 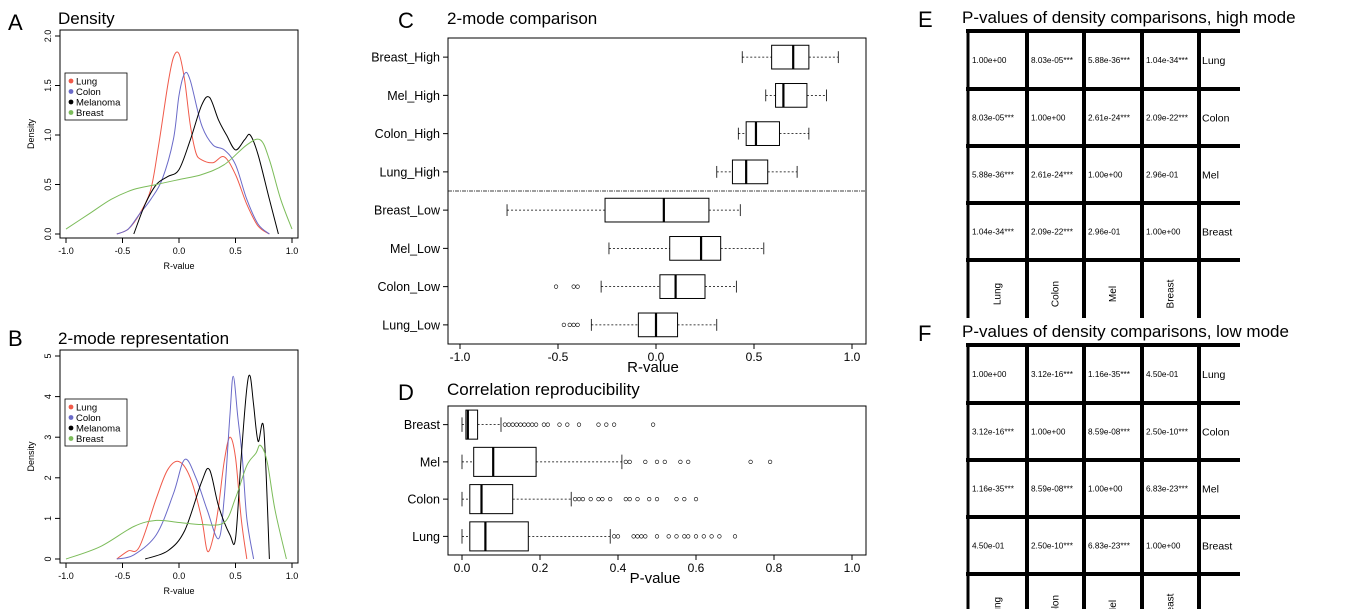 What do you see at coordinates (90, 439) in the screenshot?
I see `legend-label-breast: Breast` at bounding box center [90, 439].